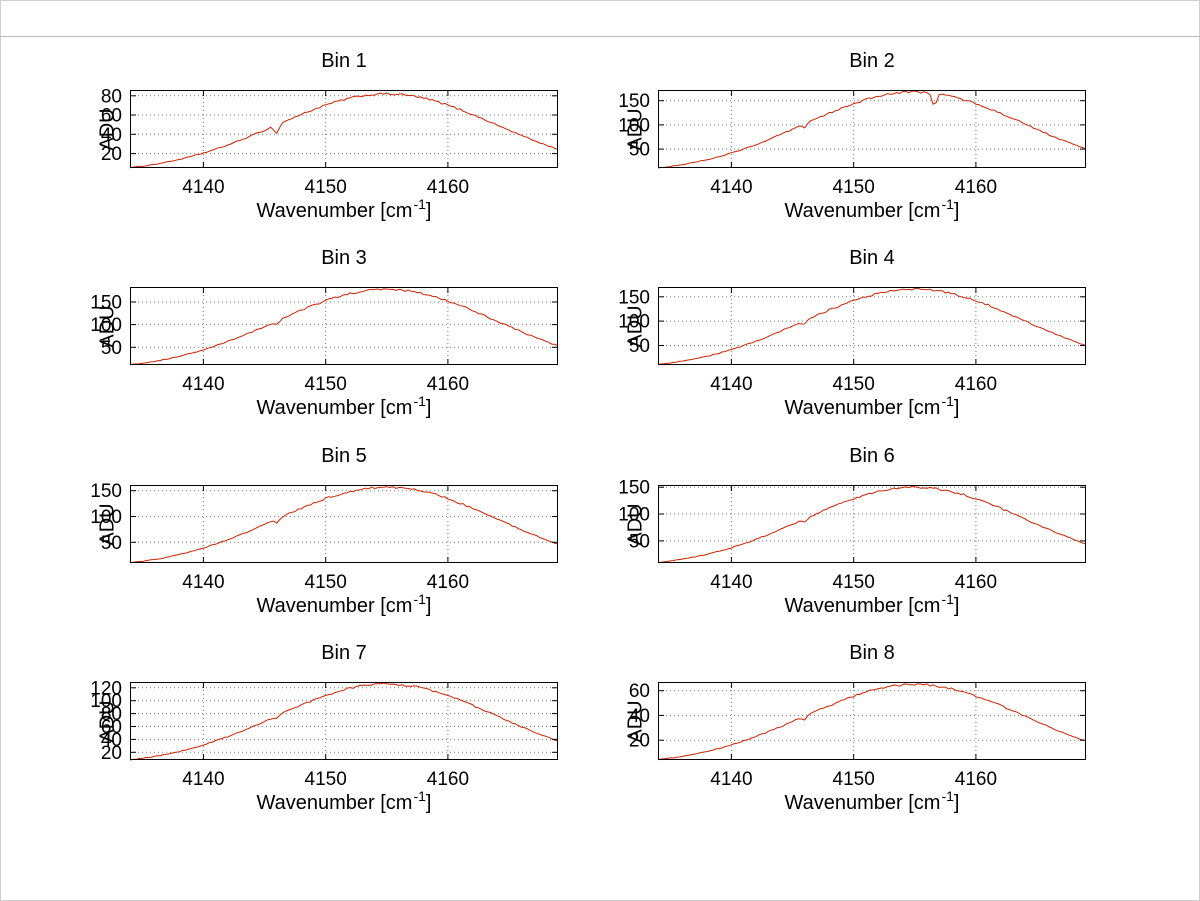 Image resolution: width=1200 pixels, height=901 pixels. What do you see at coordinates (872, 456) in the screenshot?
I see `plot-title: Bin 6` at bounding box center [872, 456].